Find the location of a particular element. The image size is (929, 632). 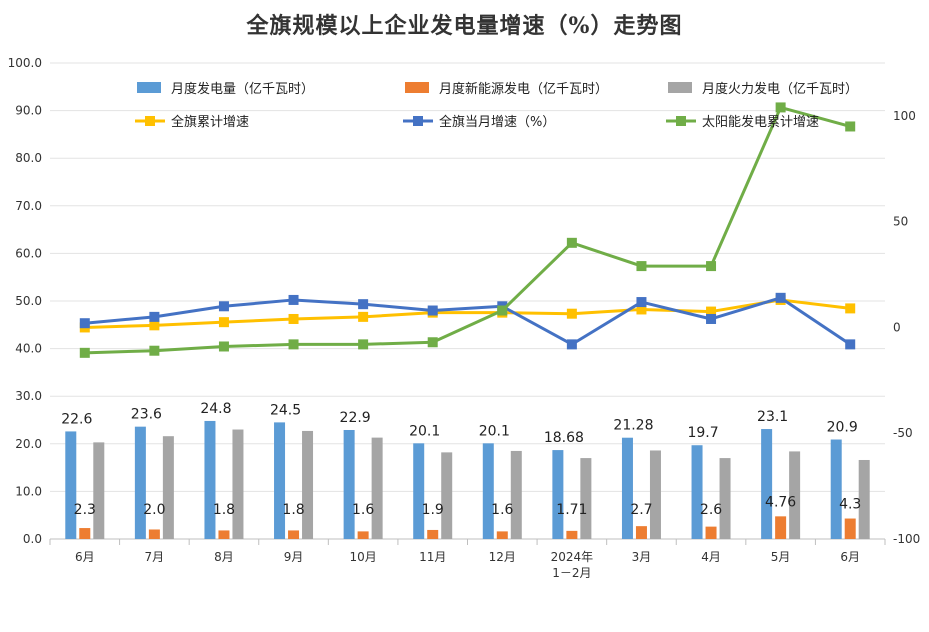

data-label: 18.68 is located at coordinates (564, 438).